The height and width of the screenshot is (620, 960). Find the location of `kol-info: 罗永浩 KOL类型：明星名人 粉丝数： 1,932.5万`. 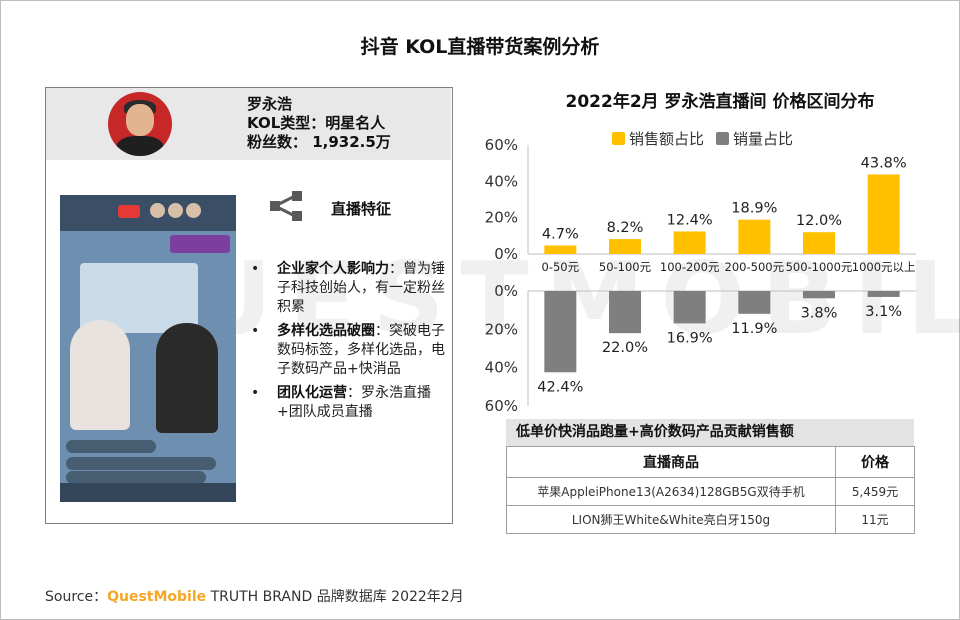

kol-info: 罗永浩 KOL类型：明星名人 粉丝数： 1,932.5万 is located at coordinates (319, 123).